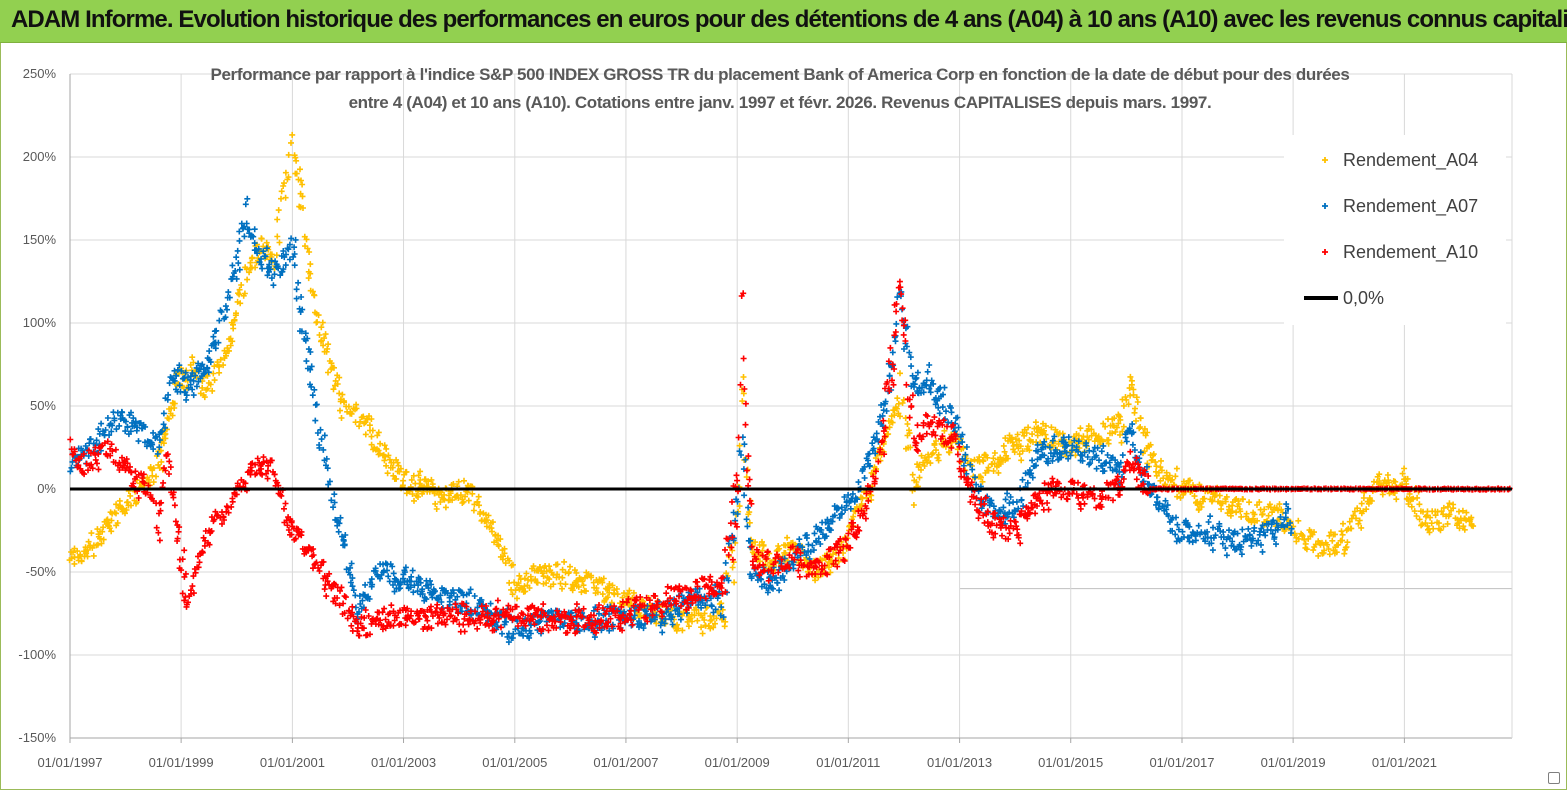 The width and height of the screenshot is (1567, 790). Describe the element at coordinates (43, 405) in the screenshot. I see `y-tick-label: 50%` at that location.